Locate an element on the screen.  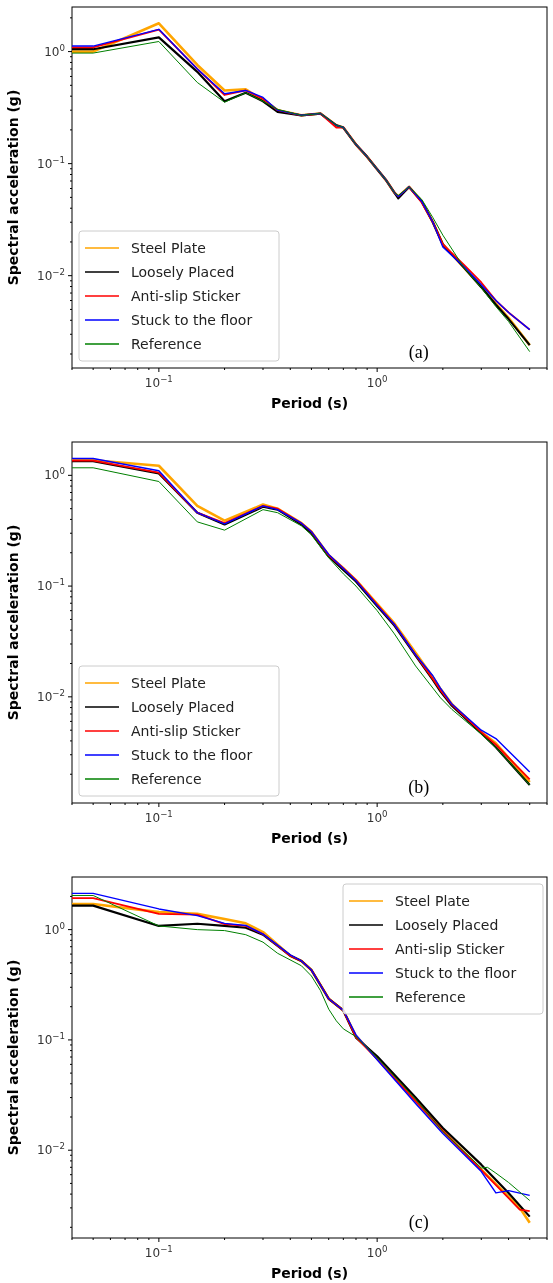
annotation: (a) is located at coordinates (418, 352).